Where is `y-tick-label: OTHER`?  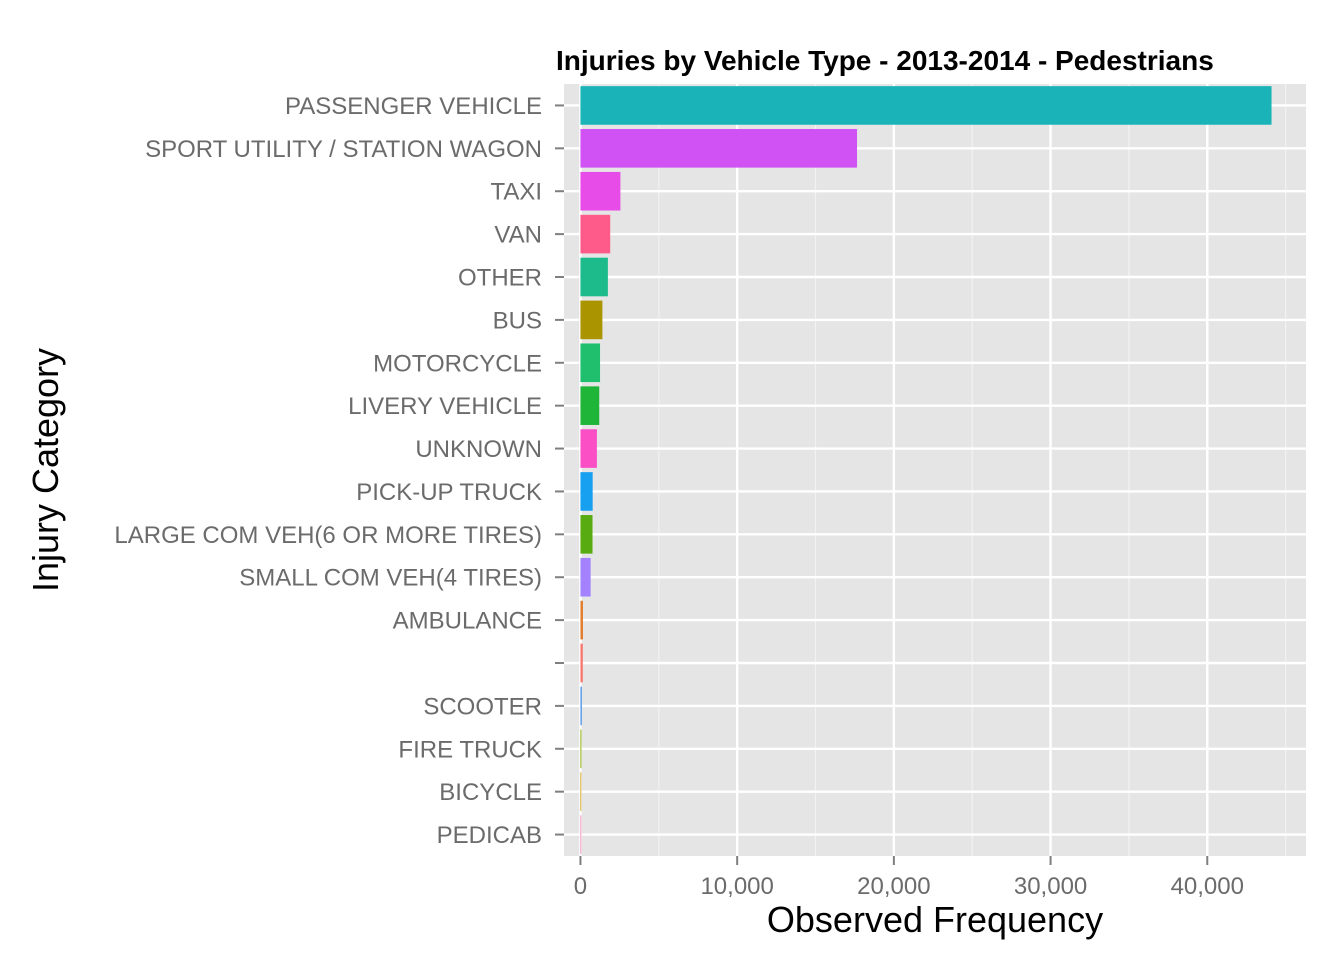 y-tick-label: OTHER is located at coordinates (500, 278).